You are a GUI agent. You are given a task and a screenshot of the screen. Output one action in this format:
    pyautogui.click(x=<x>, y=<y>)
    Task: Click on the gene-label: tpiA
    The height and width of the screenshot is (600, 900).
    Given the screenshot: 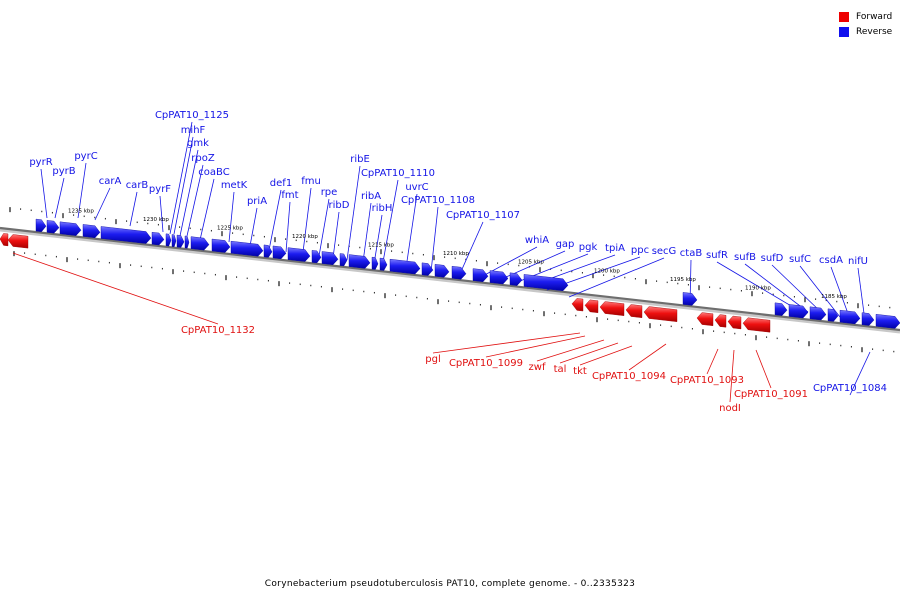 What is the action you would take?
    pyautogui.click(x=615, y=248)
    